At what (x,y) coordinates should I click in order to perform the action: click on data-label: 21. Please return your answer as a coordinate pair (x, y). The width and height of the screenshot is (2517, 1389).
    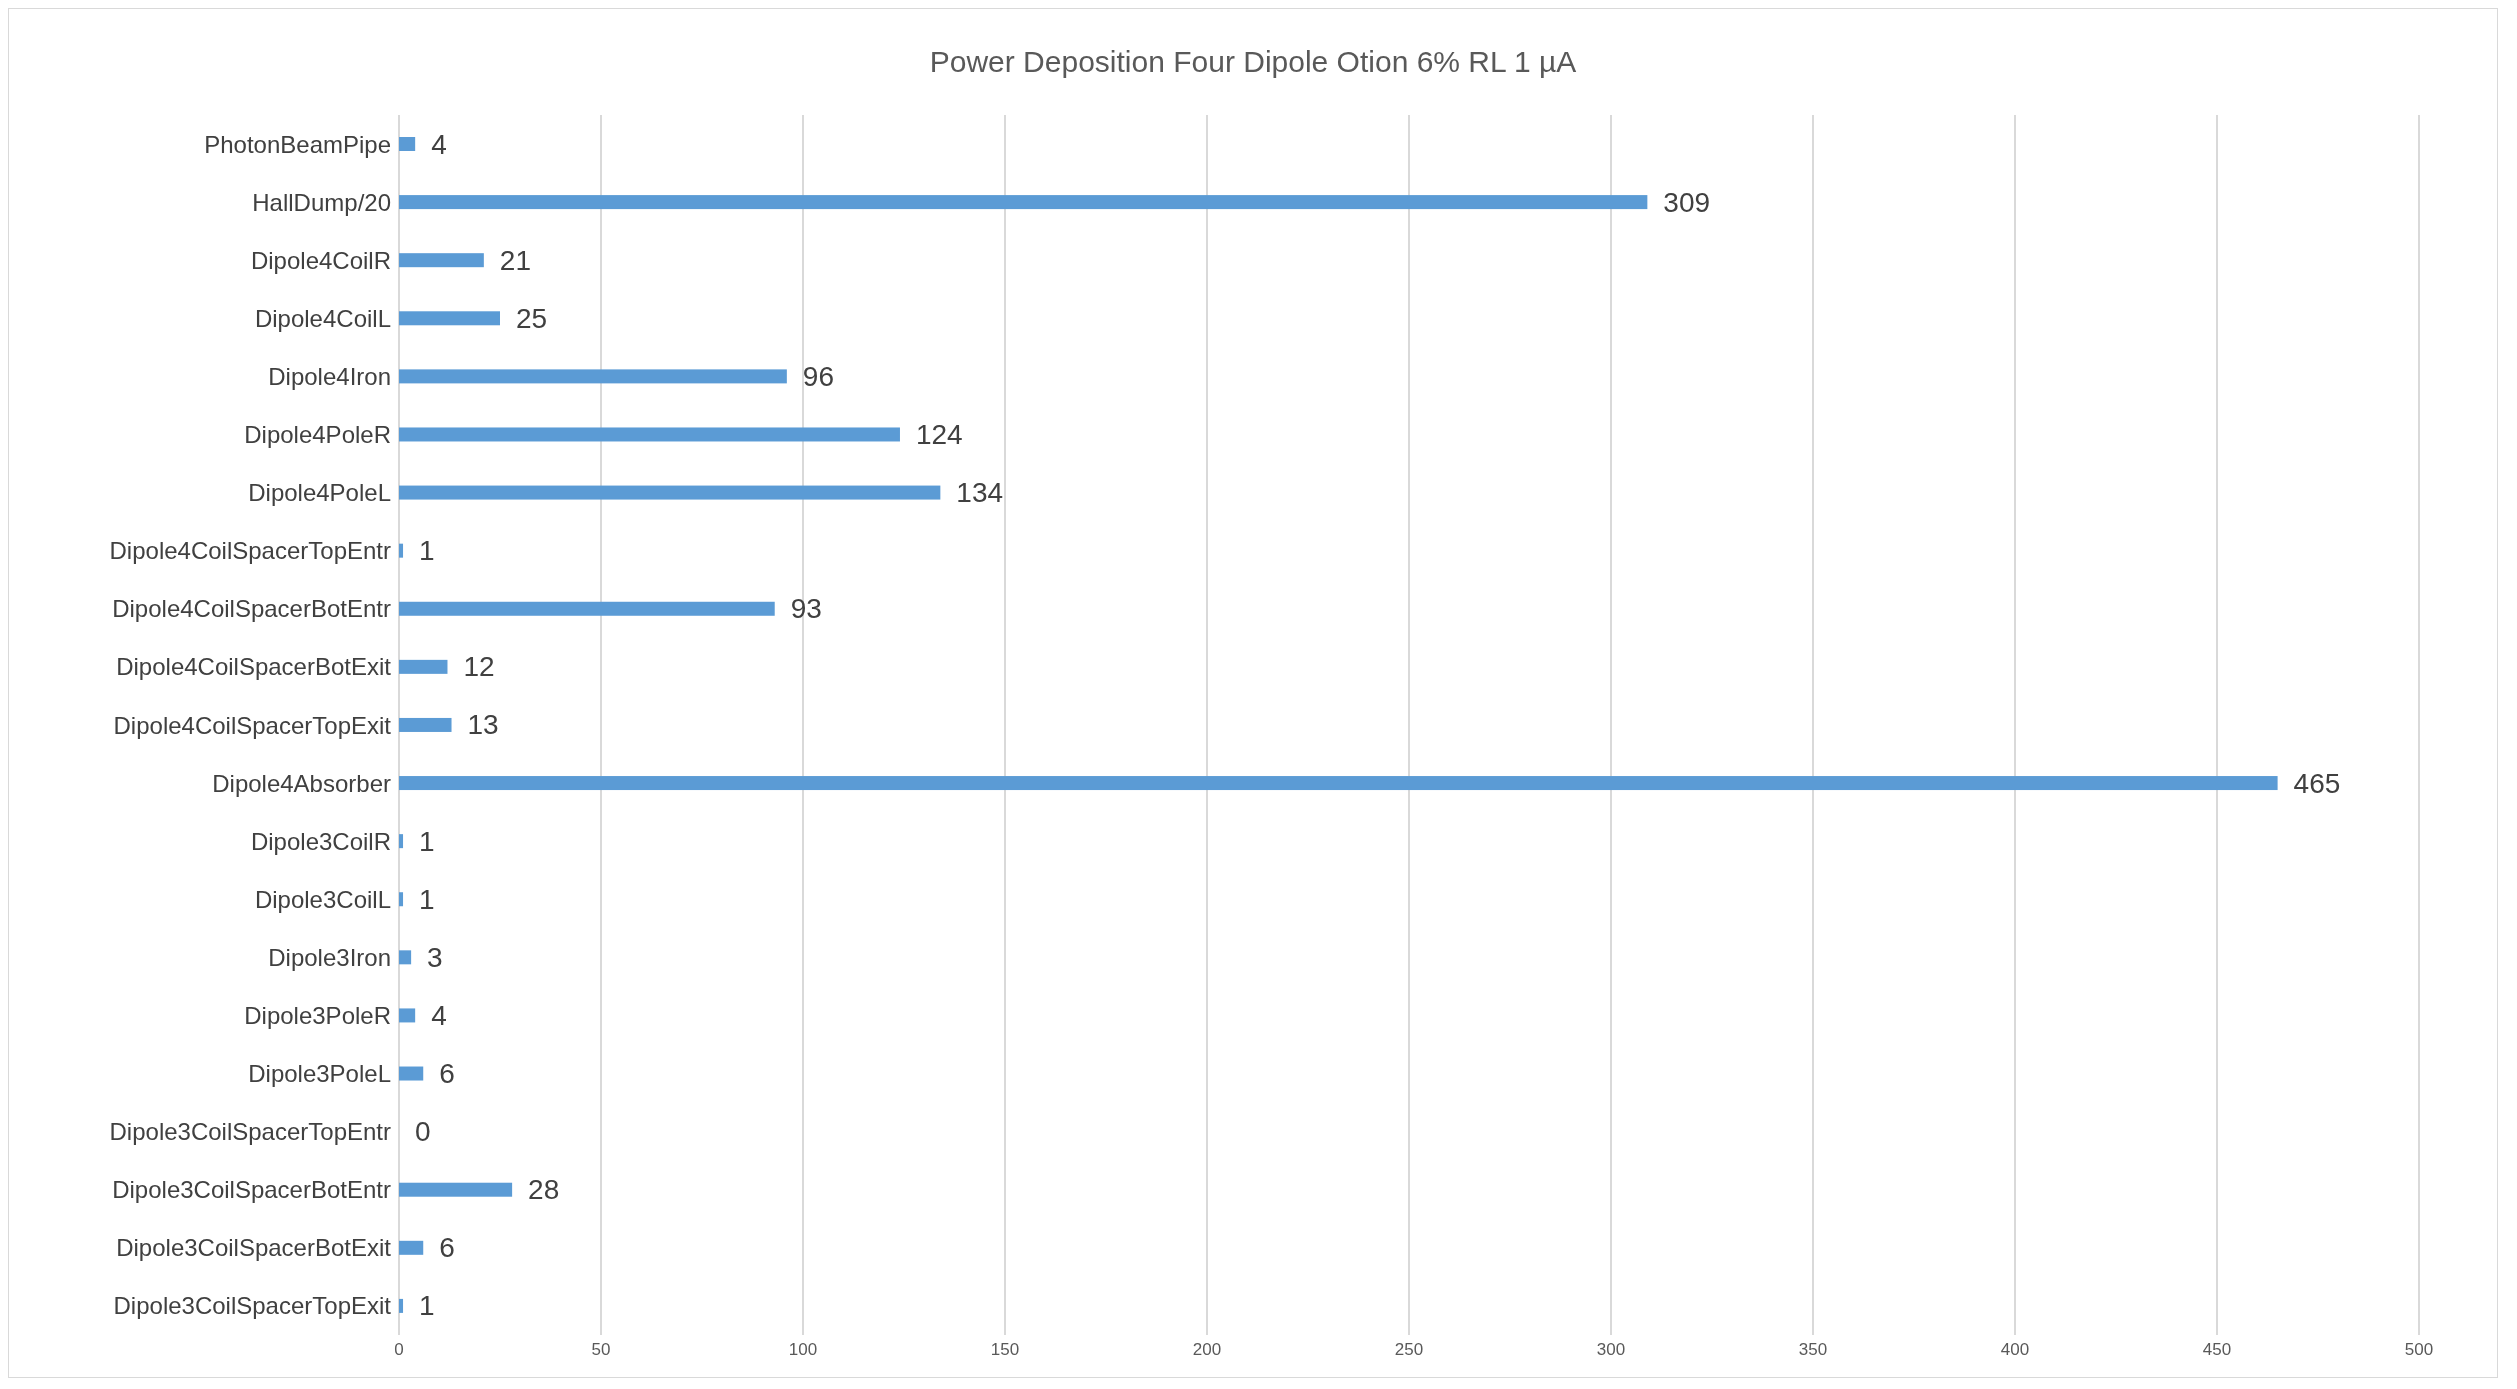
    Looking at the image, I should click on (515, 260).